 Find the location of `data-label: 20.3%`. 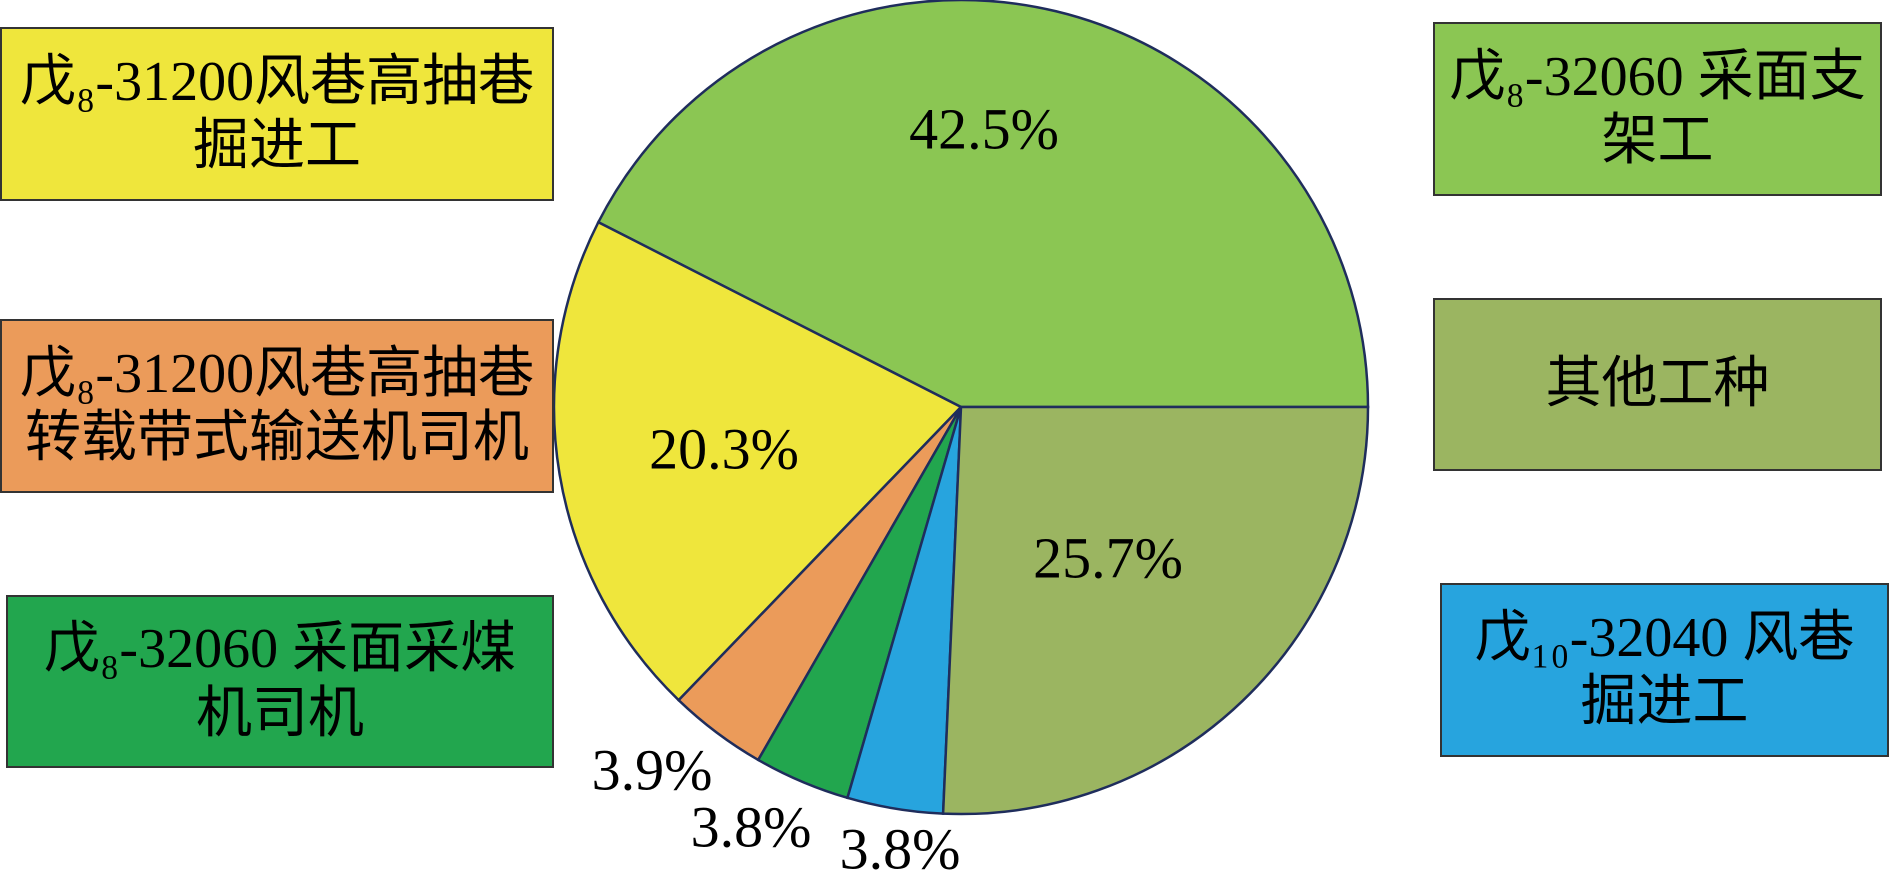

data-label: 20.3% is located at coordinates (724, 448).